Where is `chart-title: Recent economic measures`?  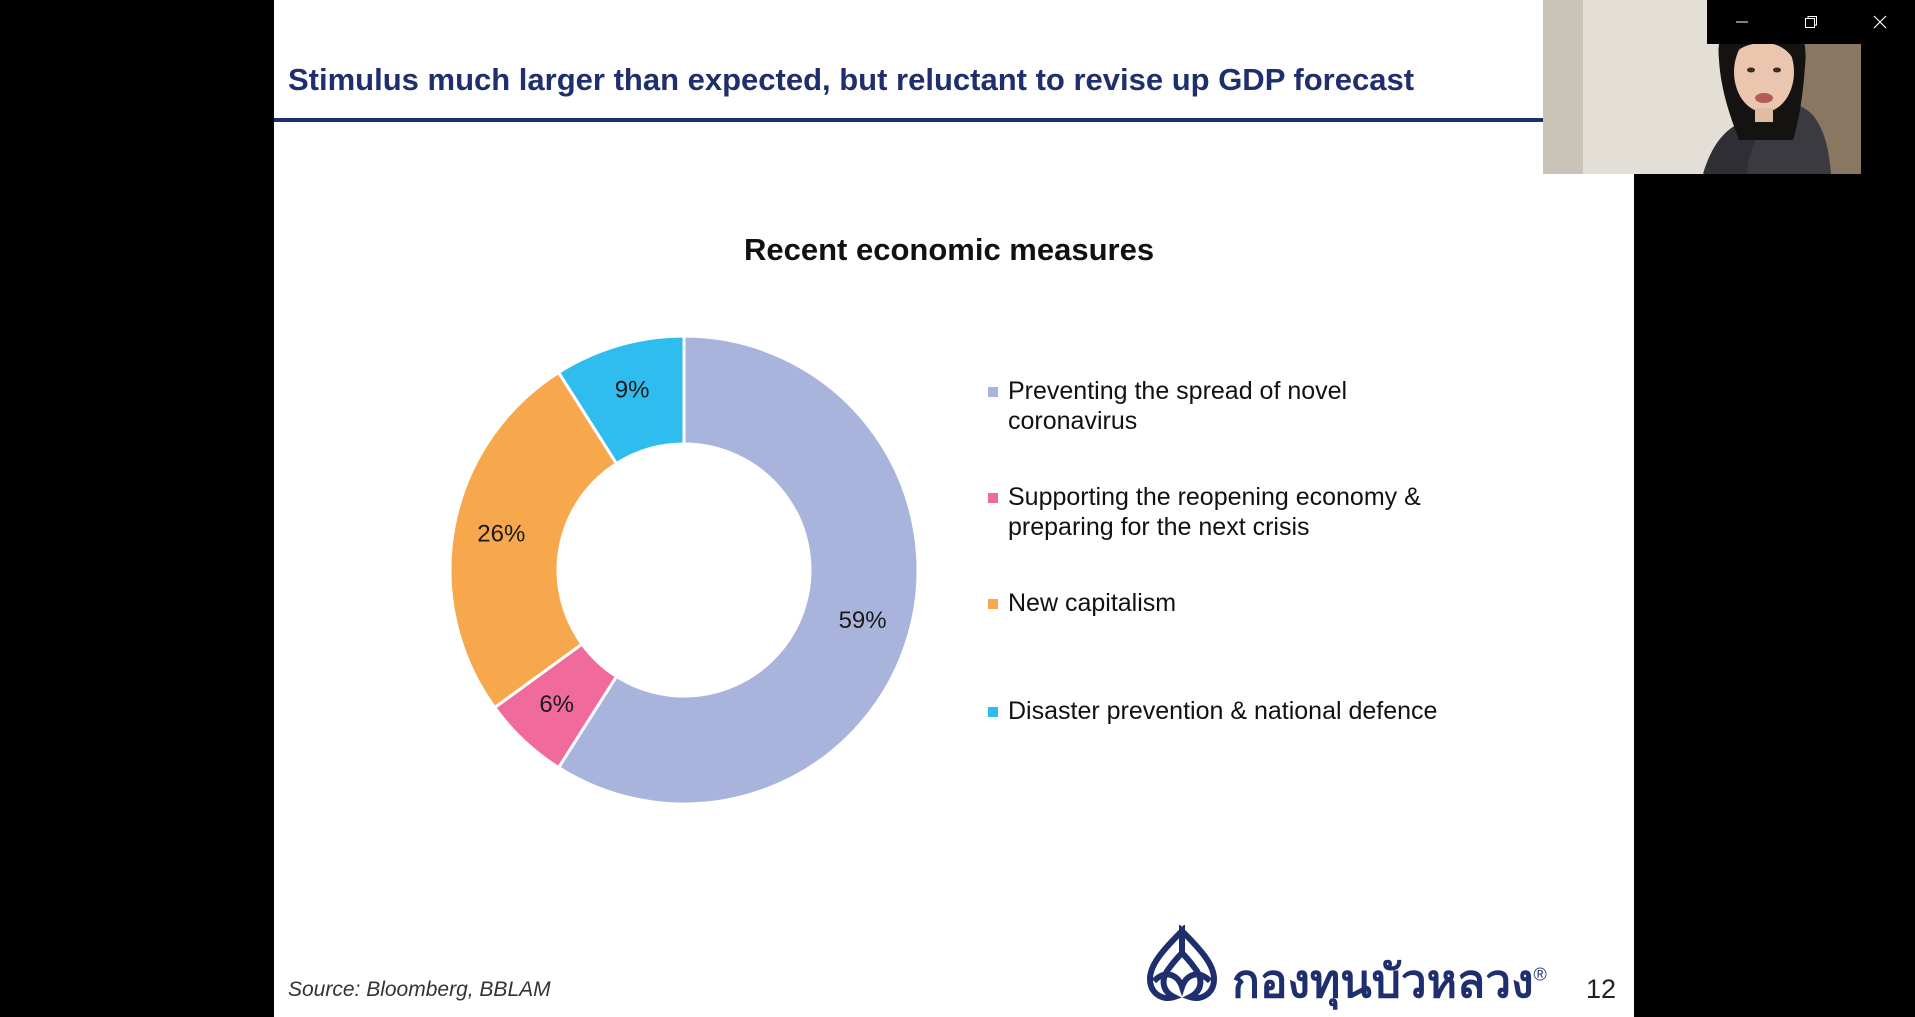
chart-title: Recent economic measures is located at coordinates (949, 249).